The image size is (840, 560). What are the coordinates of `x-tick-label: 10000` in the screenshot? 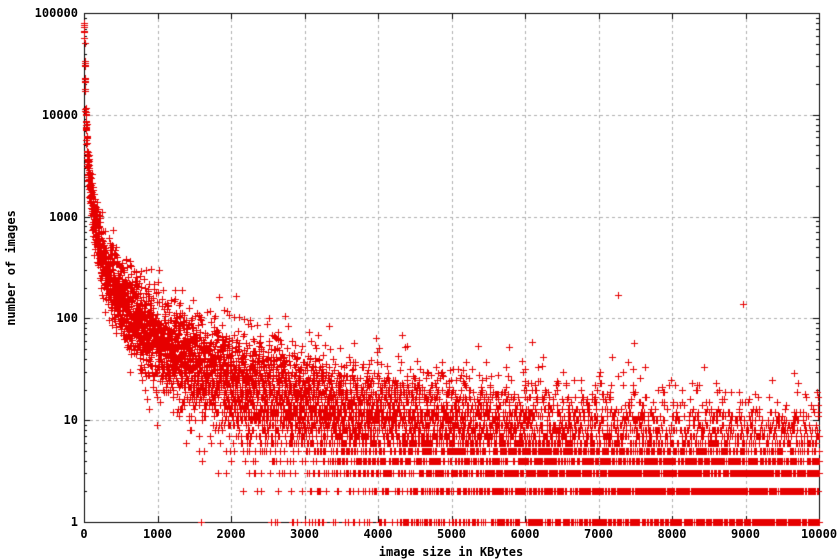 It's located at (819, 534).